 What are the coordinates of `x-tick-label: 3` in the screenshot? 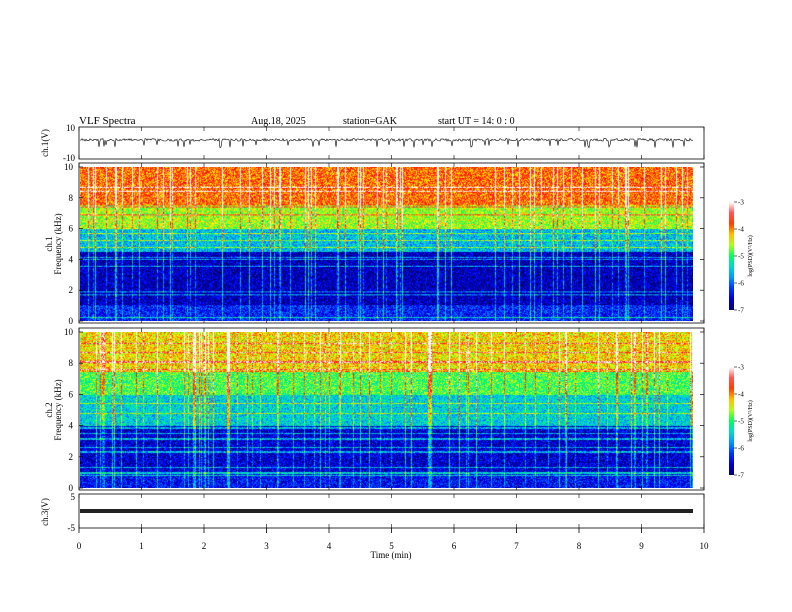 It's located at (266, 546).